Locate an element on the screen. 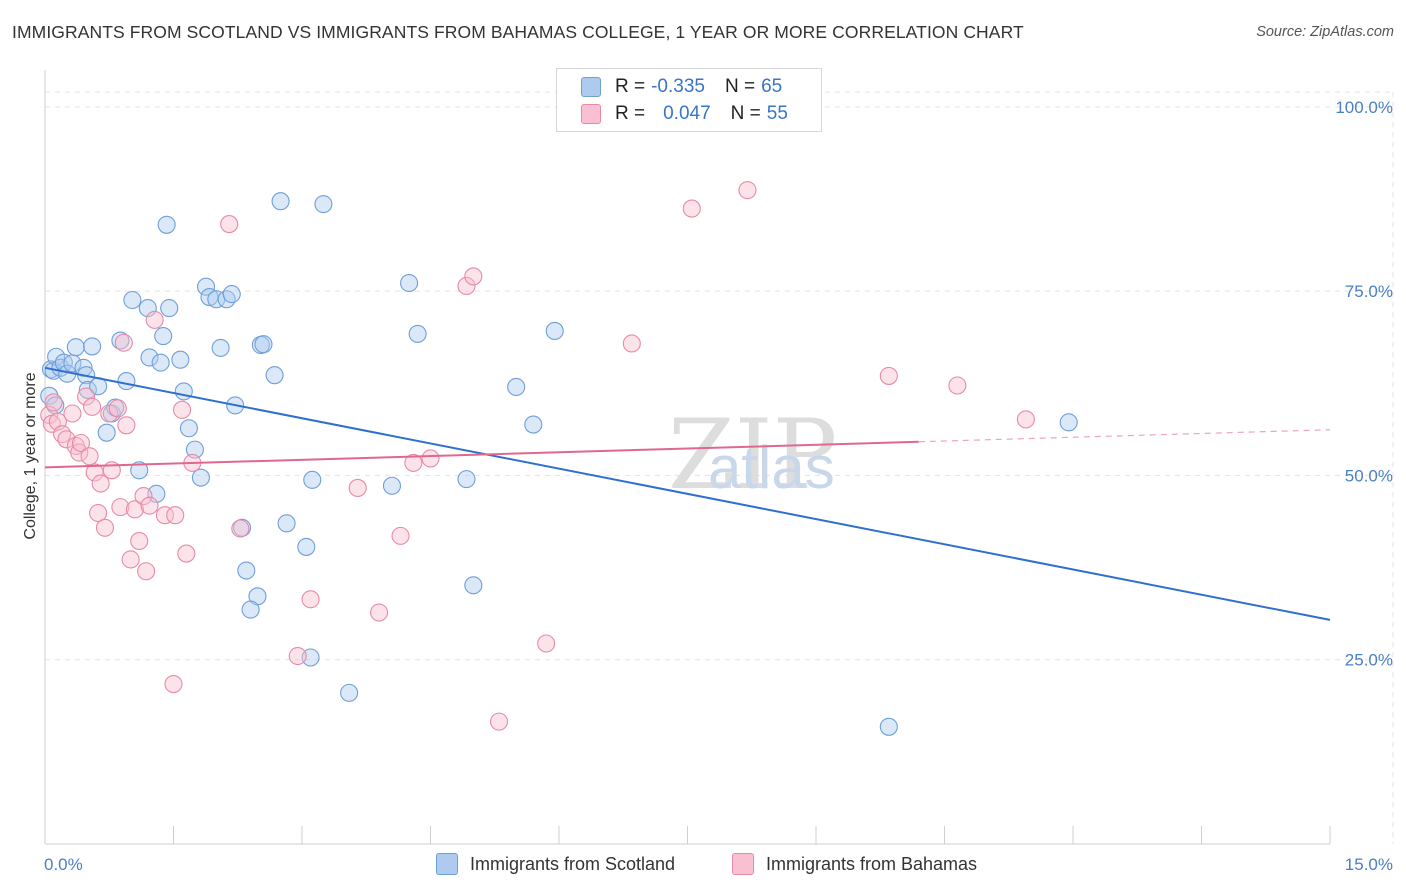  legend-row-scotland: R = -0.335 N = 65 is located at coordinates (681, 87).